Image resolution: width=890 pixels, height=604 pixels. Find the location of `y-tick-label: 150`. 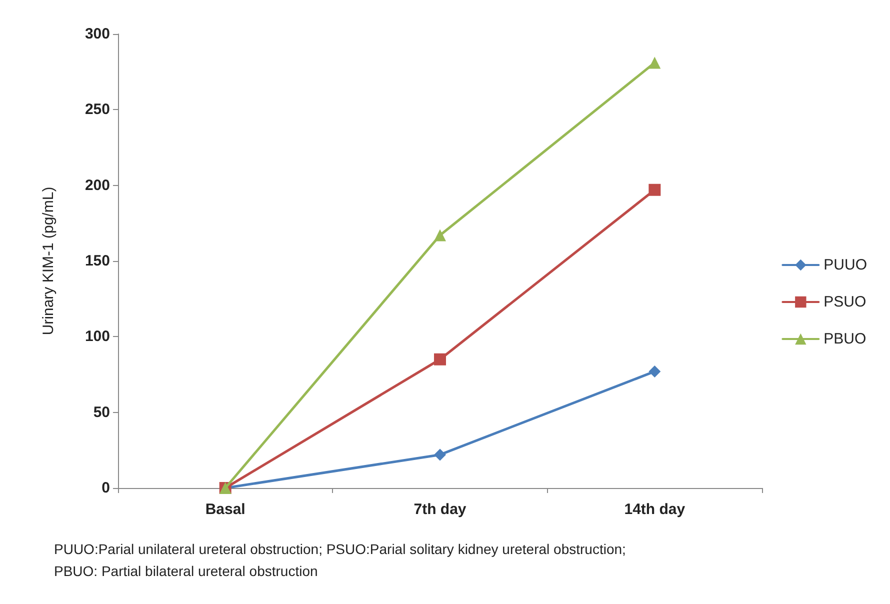

y-tick-label: 150 is located at coordinates (97, 261).